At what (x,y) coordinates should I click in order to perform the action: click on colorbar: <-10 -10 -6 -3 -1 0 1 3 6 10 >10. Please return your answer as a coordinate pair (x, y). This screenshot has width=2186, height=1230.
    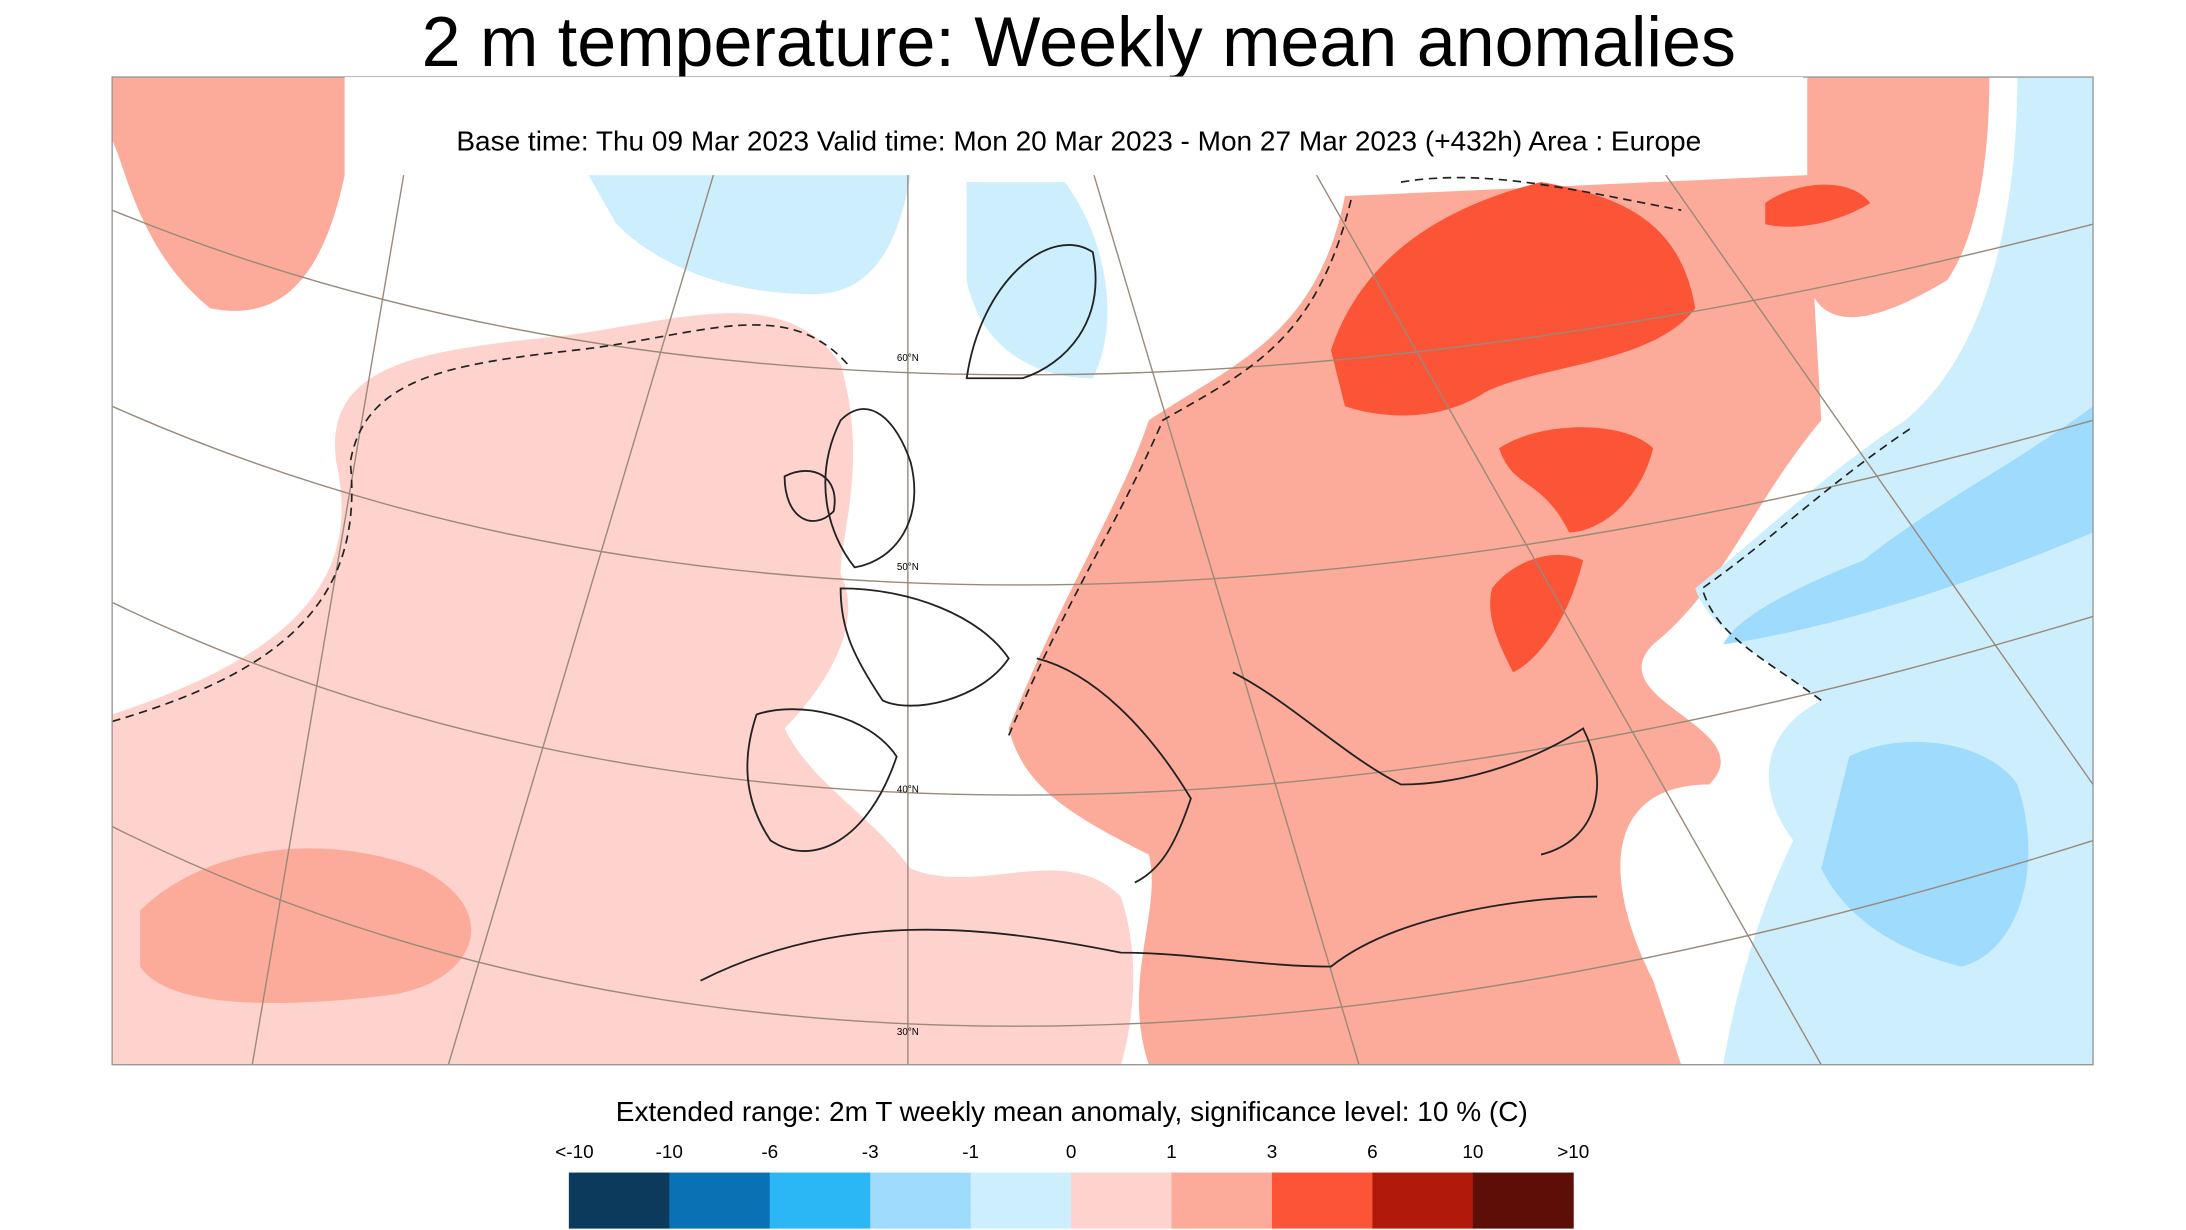
    Looking at the image, I should click on (1072, 1185).